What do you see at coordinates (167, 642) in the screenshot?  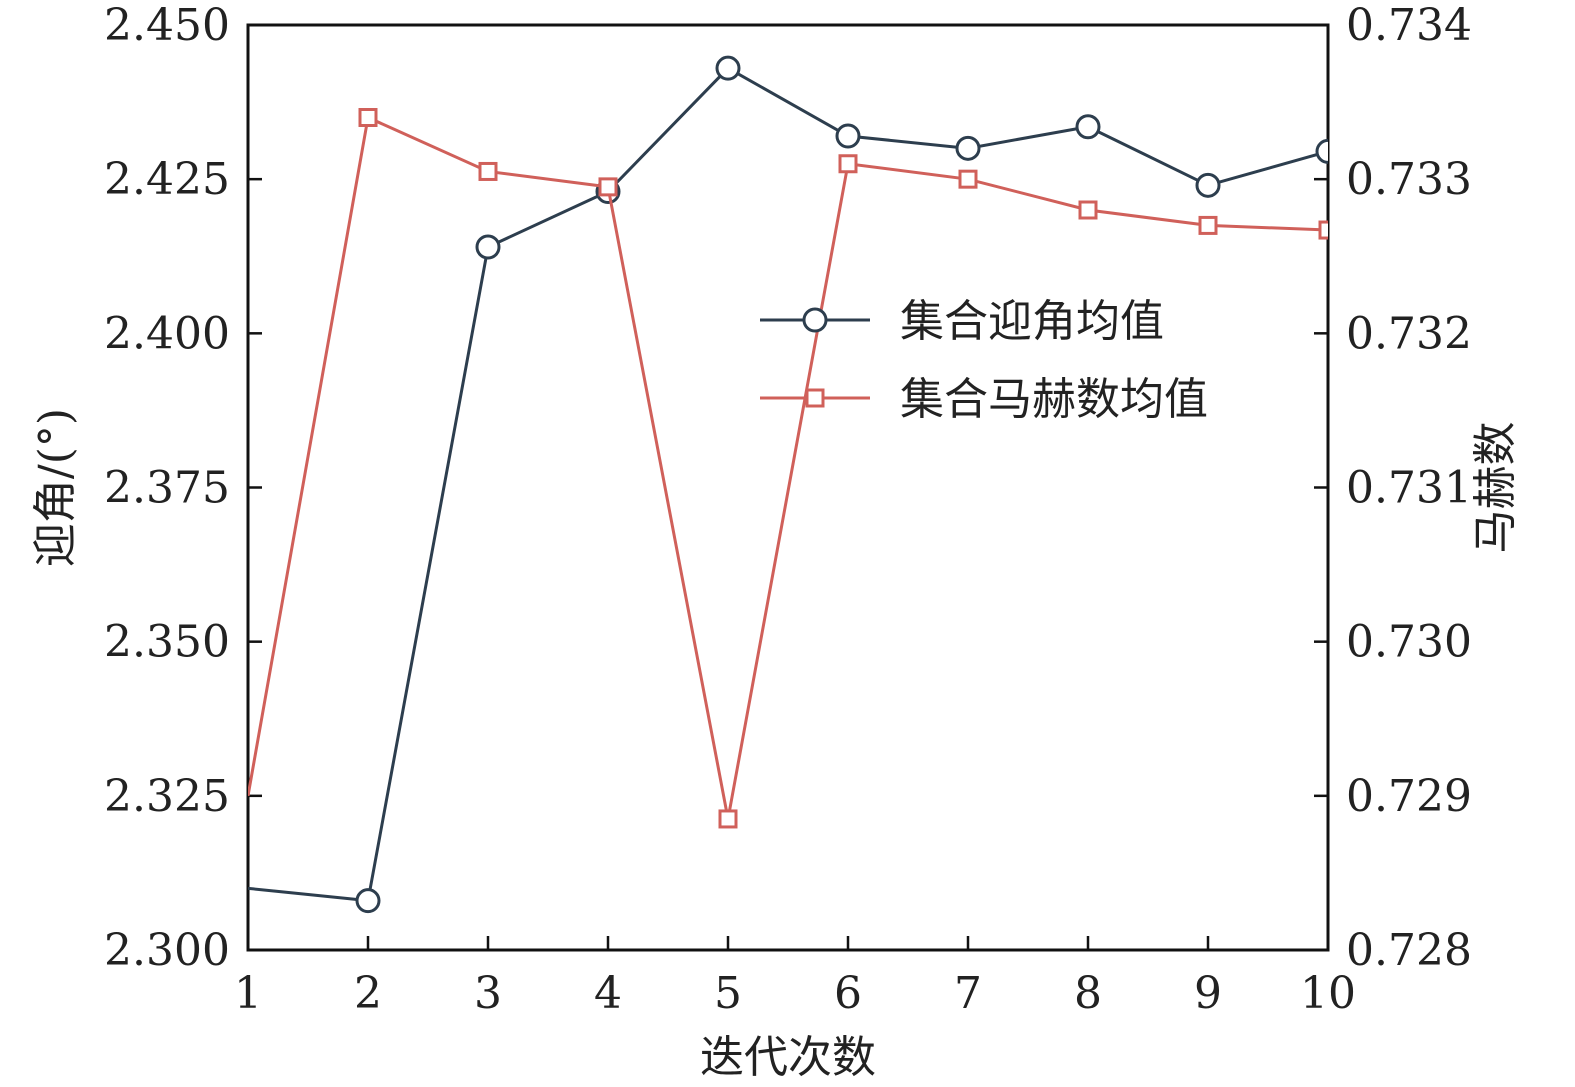 I see `left-y-tick-label: 2.350` at bounding box center [167, 642].